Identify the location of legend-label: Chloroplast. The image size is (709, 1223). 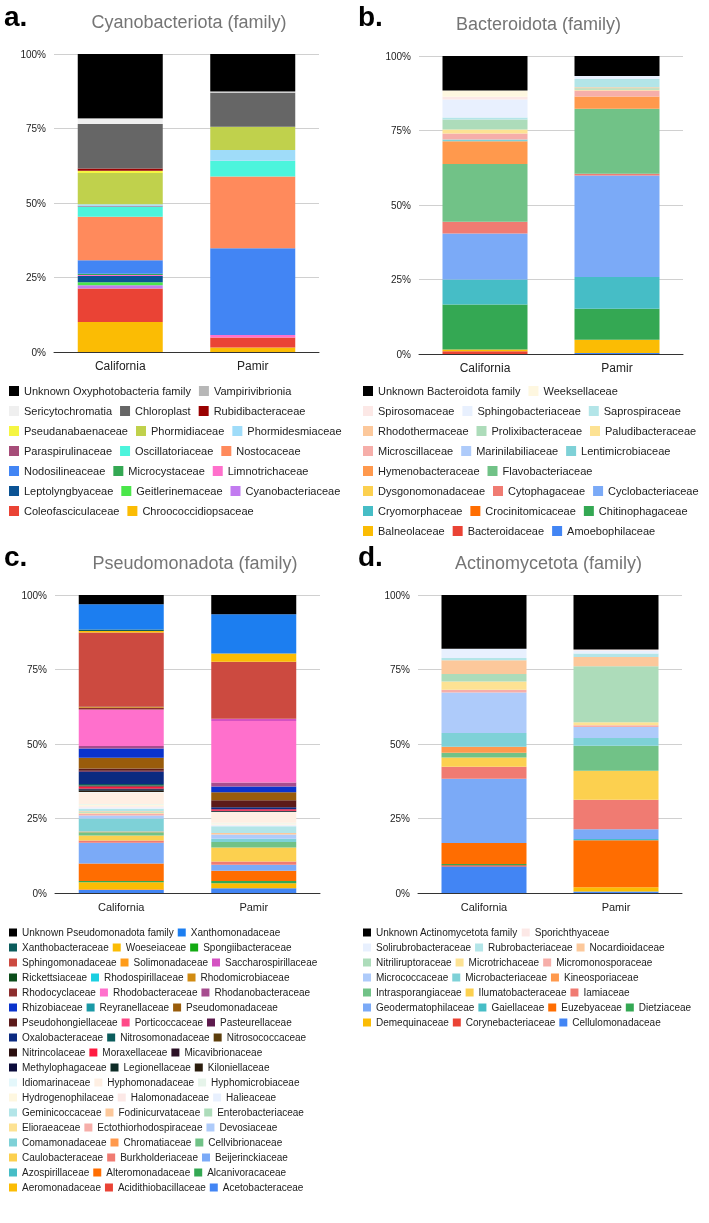
(163, 411).